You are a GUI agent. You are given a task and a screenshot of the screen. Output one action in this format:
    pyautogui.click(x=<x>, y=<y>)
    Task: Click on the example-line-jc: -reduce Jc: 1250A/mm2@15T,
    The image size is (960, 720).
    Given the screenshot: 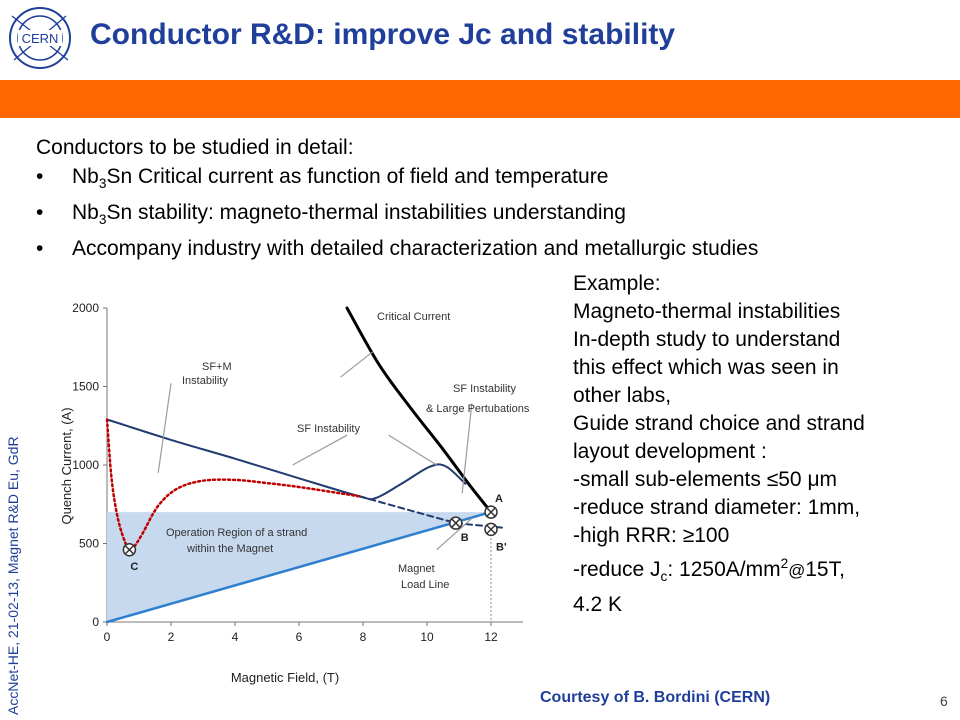 What is the action you would take?
    pyautogui.click(x=709, y=570)
    